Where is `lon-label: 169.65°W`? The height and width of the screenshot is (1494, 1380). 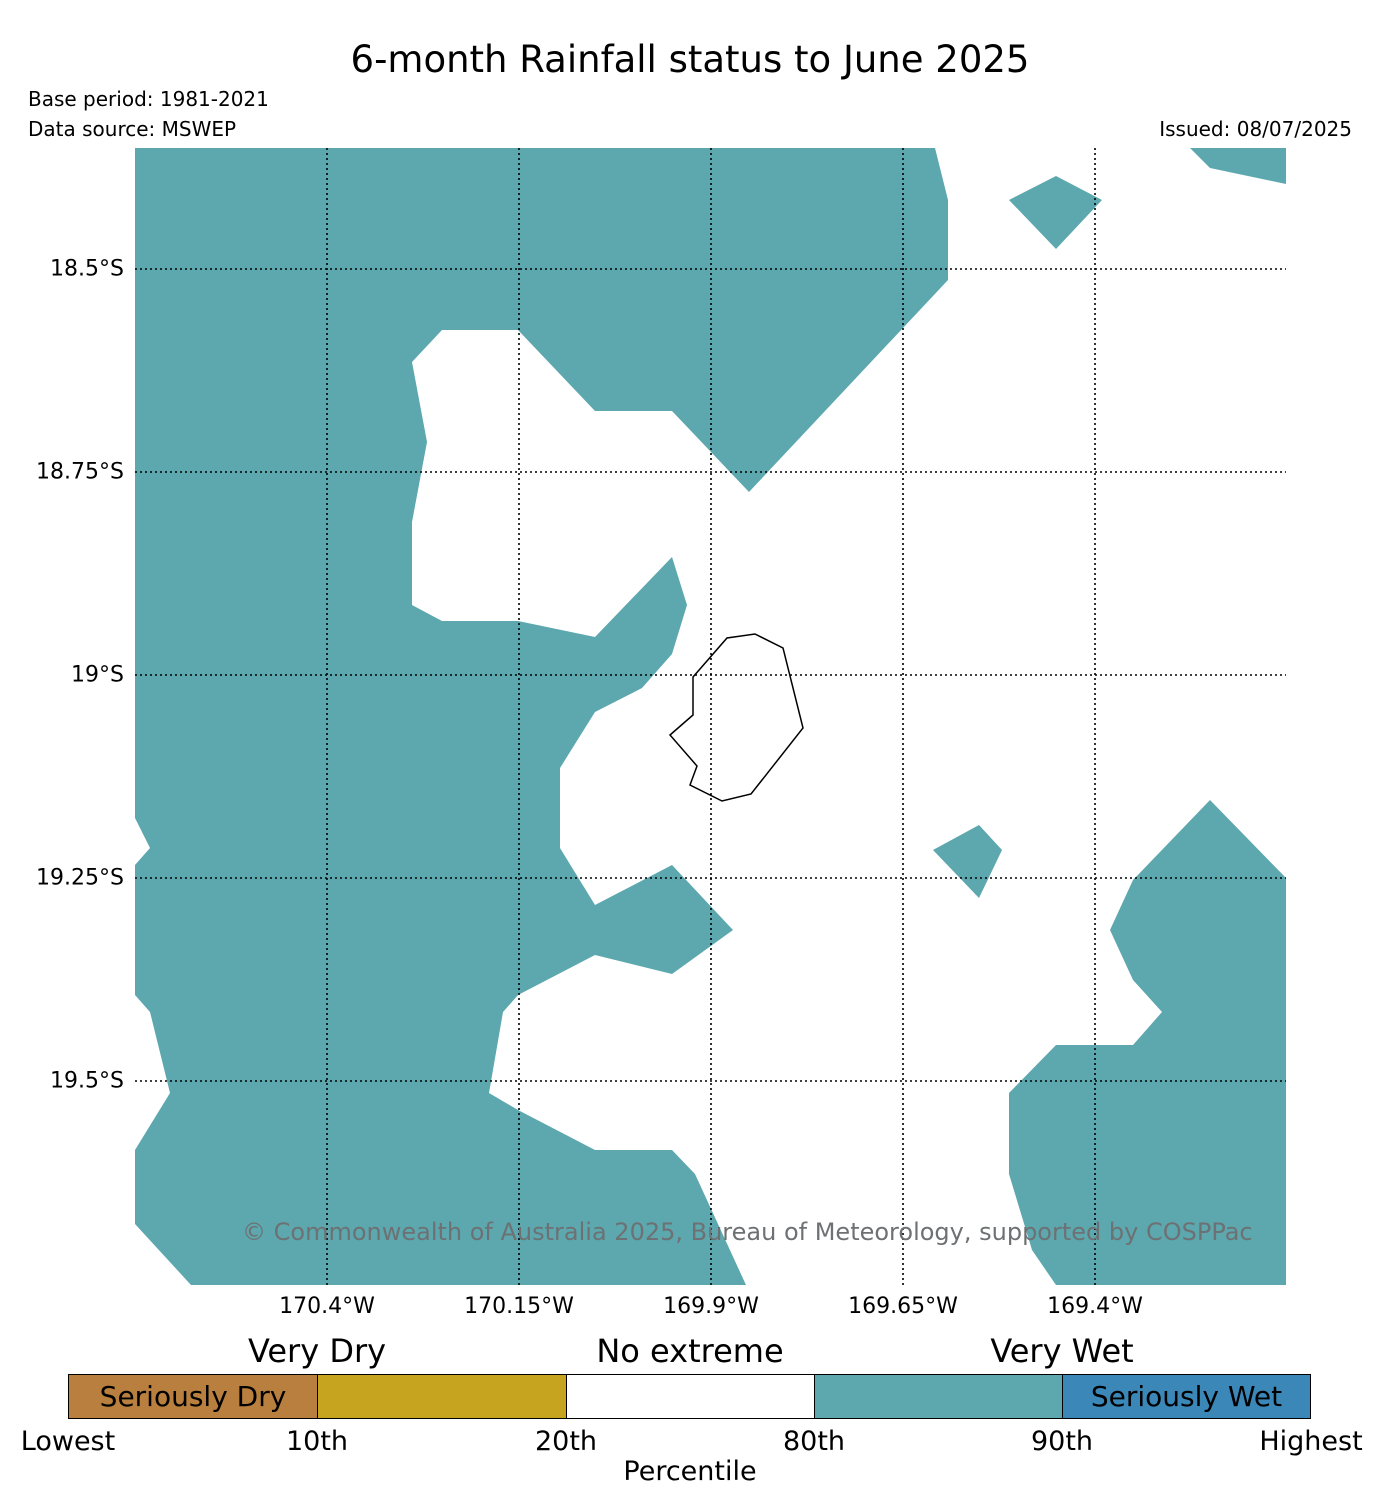 lon-label: 169.65°W is located at coordinates (903, 1306).